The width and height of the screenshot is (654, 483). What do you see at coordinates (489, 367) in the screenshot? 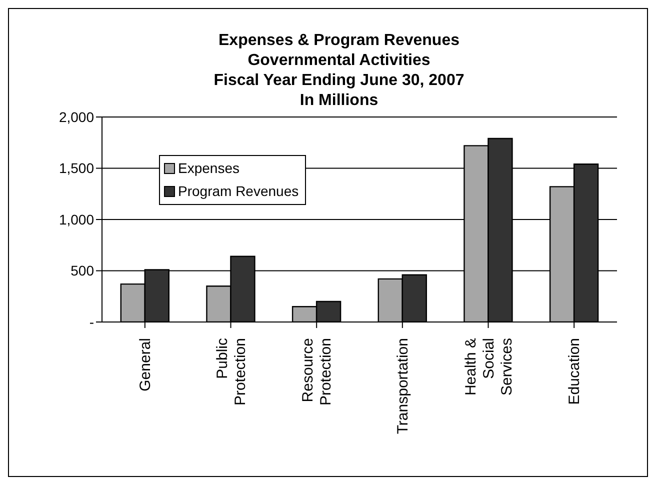
I see `x-tick-label: Health & Social Services` at bounding box center [489, 367].